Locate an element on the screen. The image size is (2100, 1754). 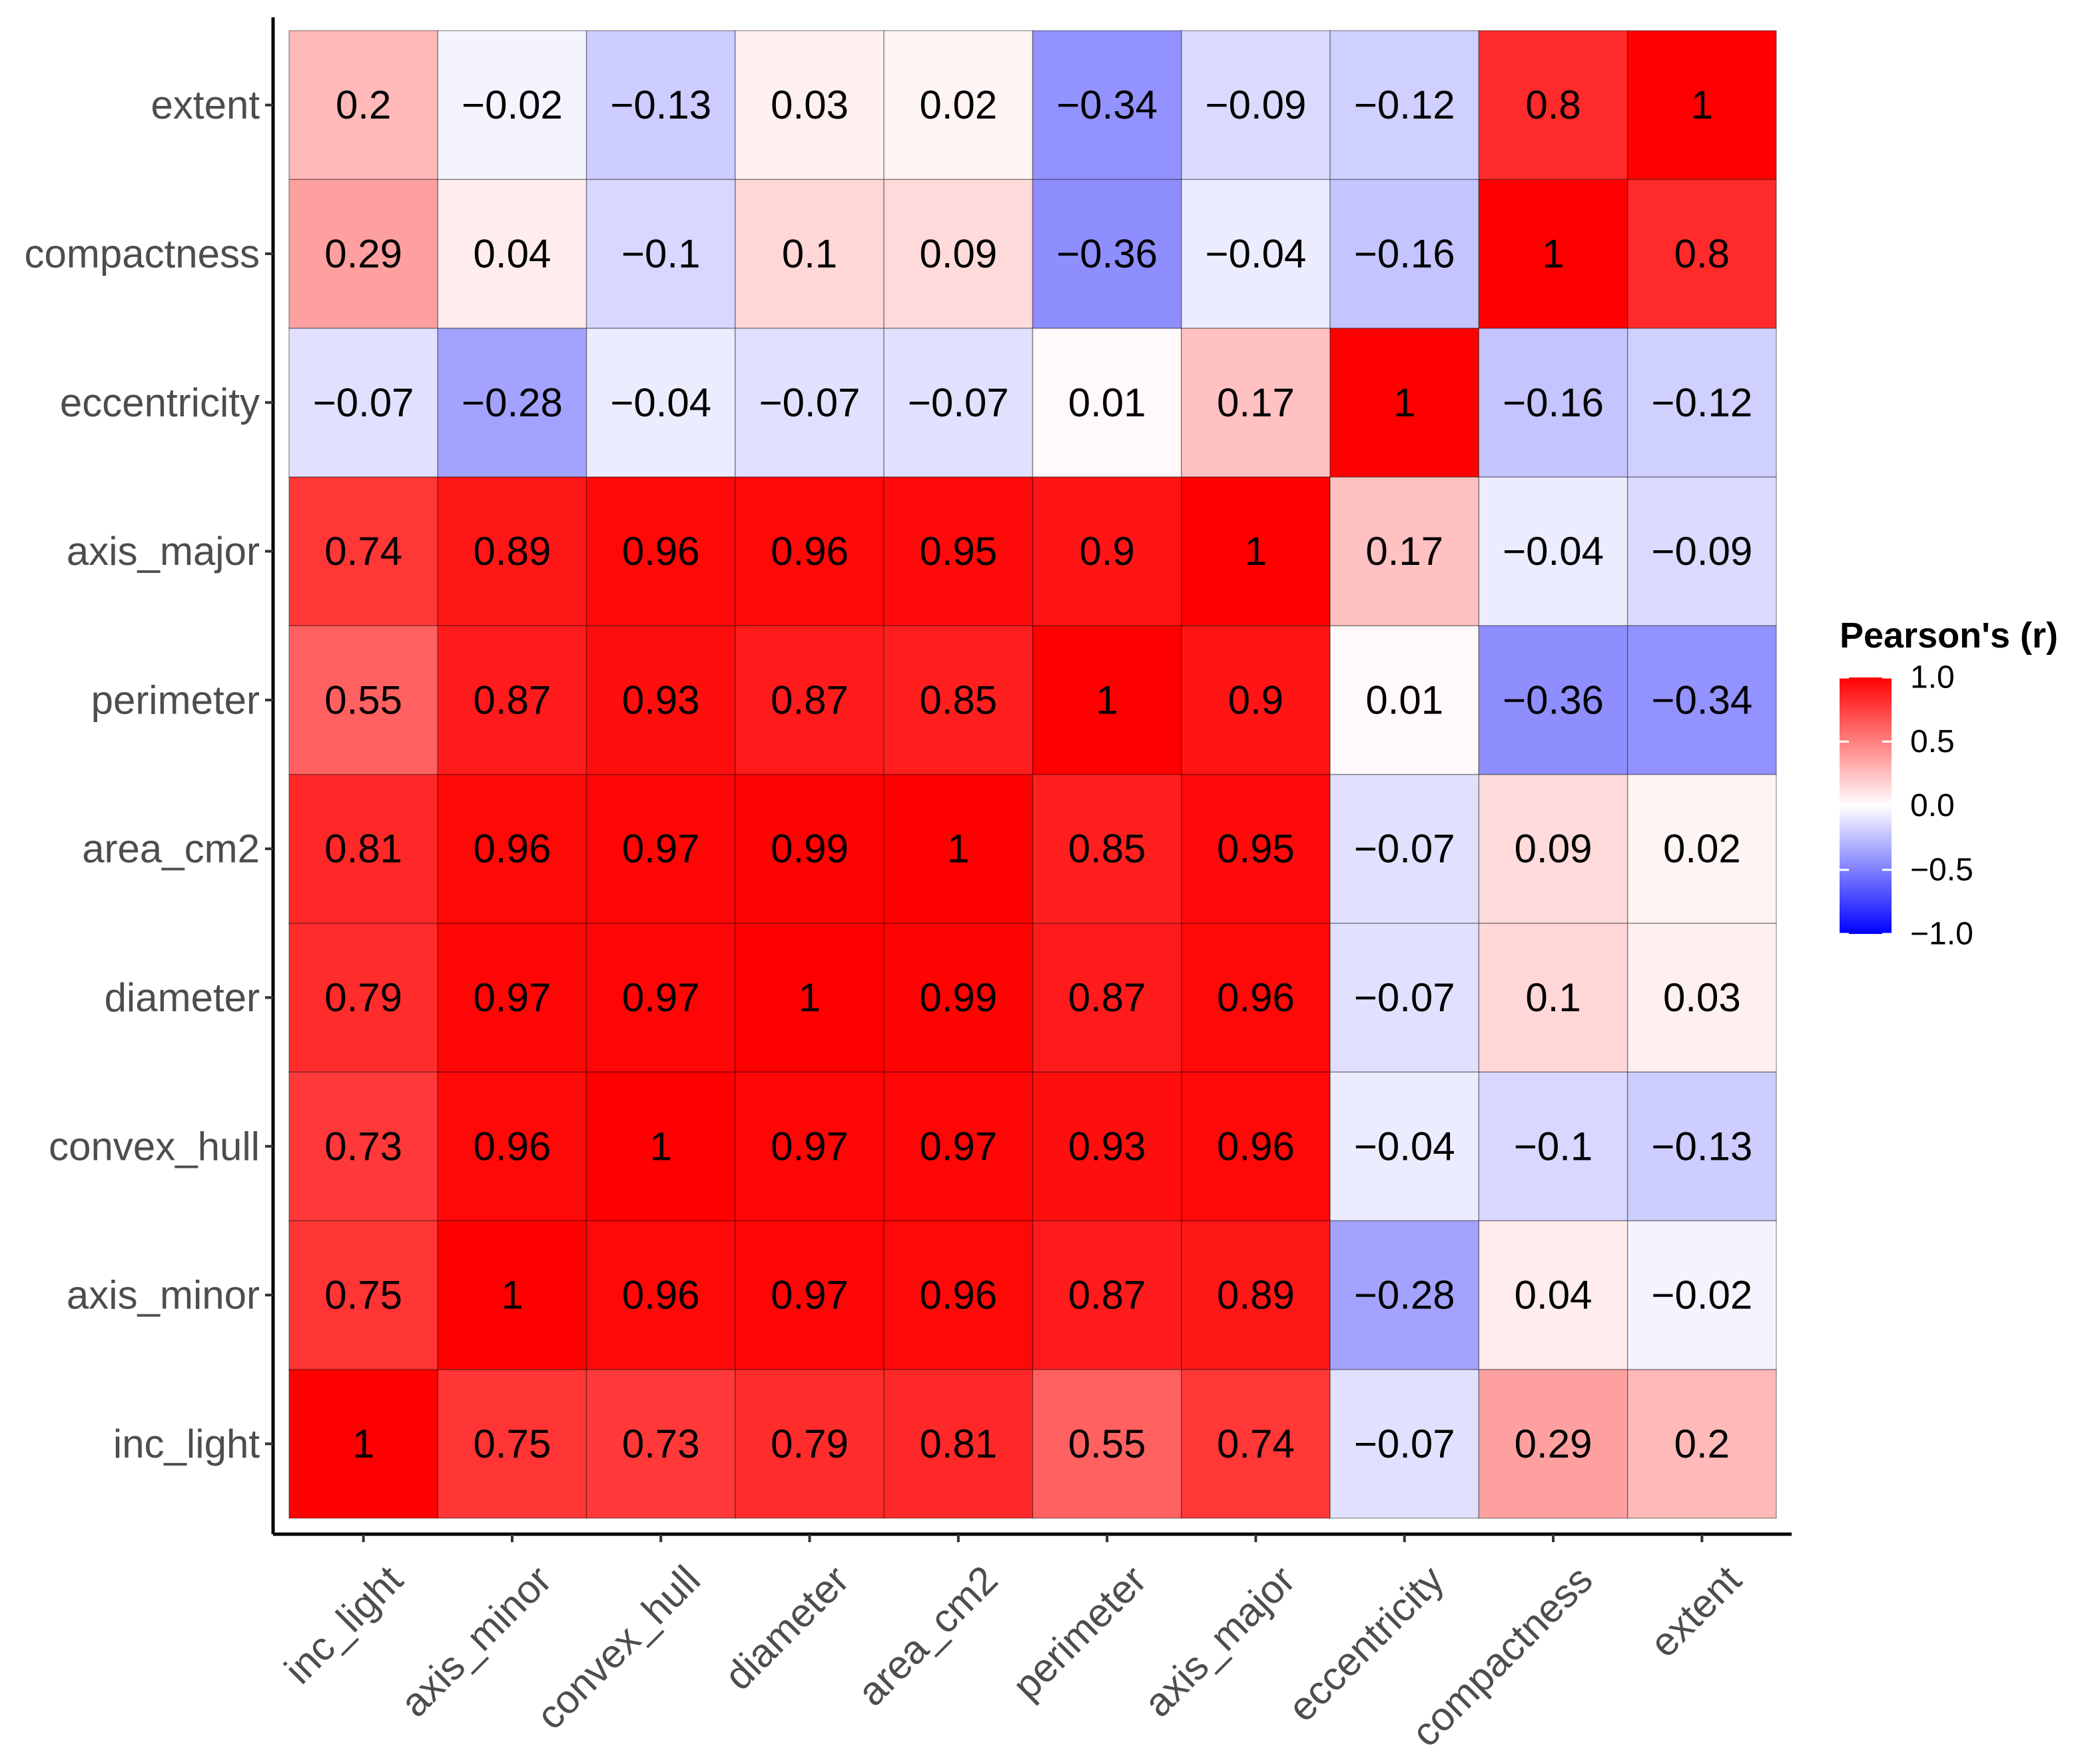
cell-value-label: −0.04 is located at coordinates (1553, 551).